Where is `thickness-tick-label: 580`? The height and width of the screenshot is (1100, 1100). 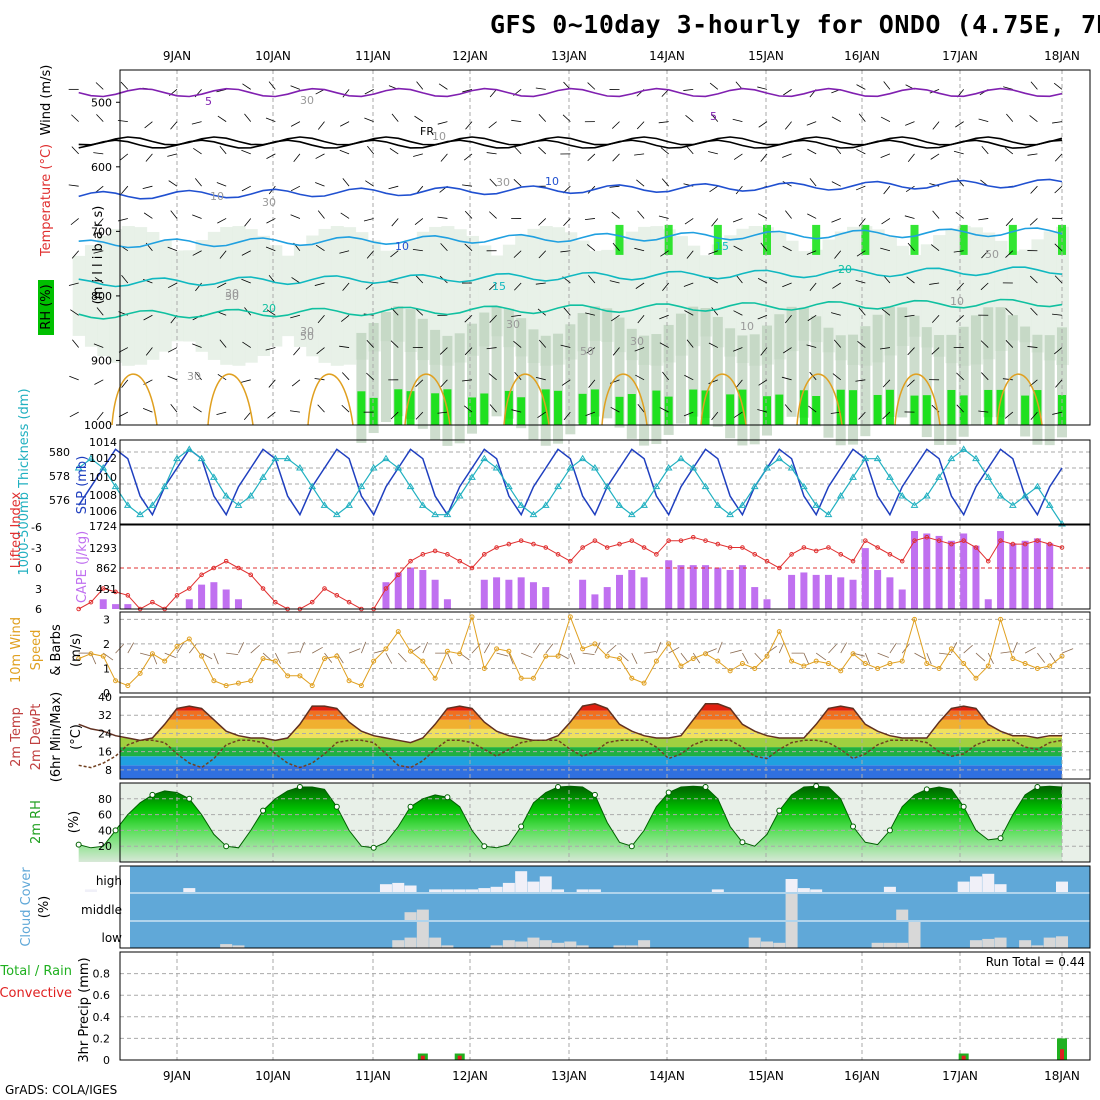
thickness-tick-label: 580 is located at coordinates (59, 452).